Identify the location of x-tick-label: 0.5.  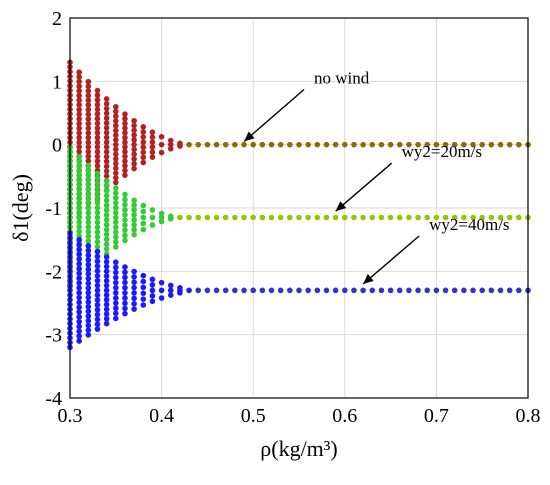
(253, 416).